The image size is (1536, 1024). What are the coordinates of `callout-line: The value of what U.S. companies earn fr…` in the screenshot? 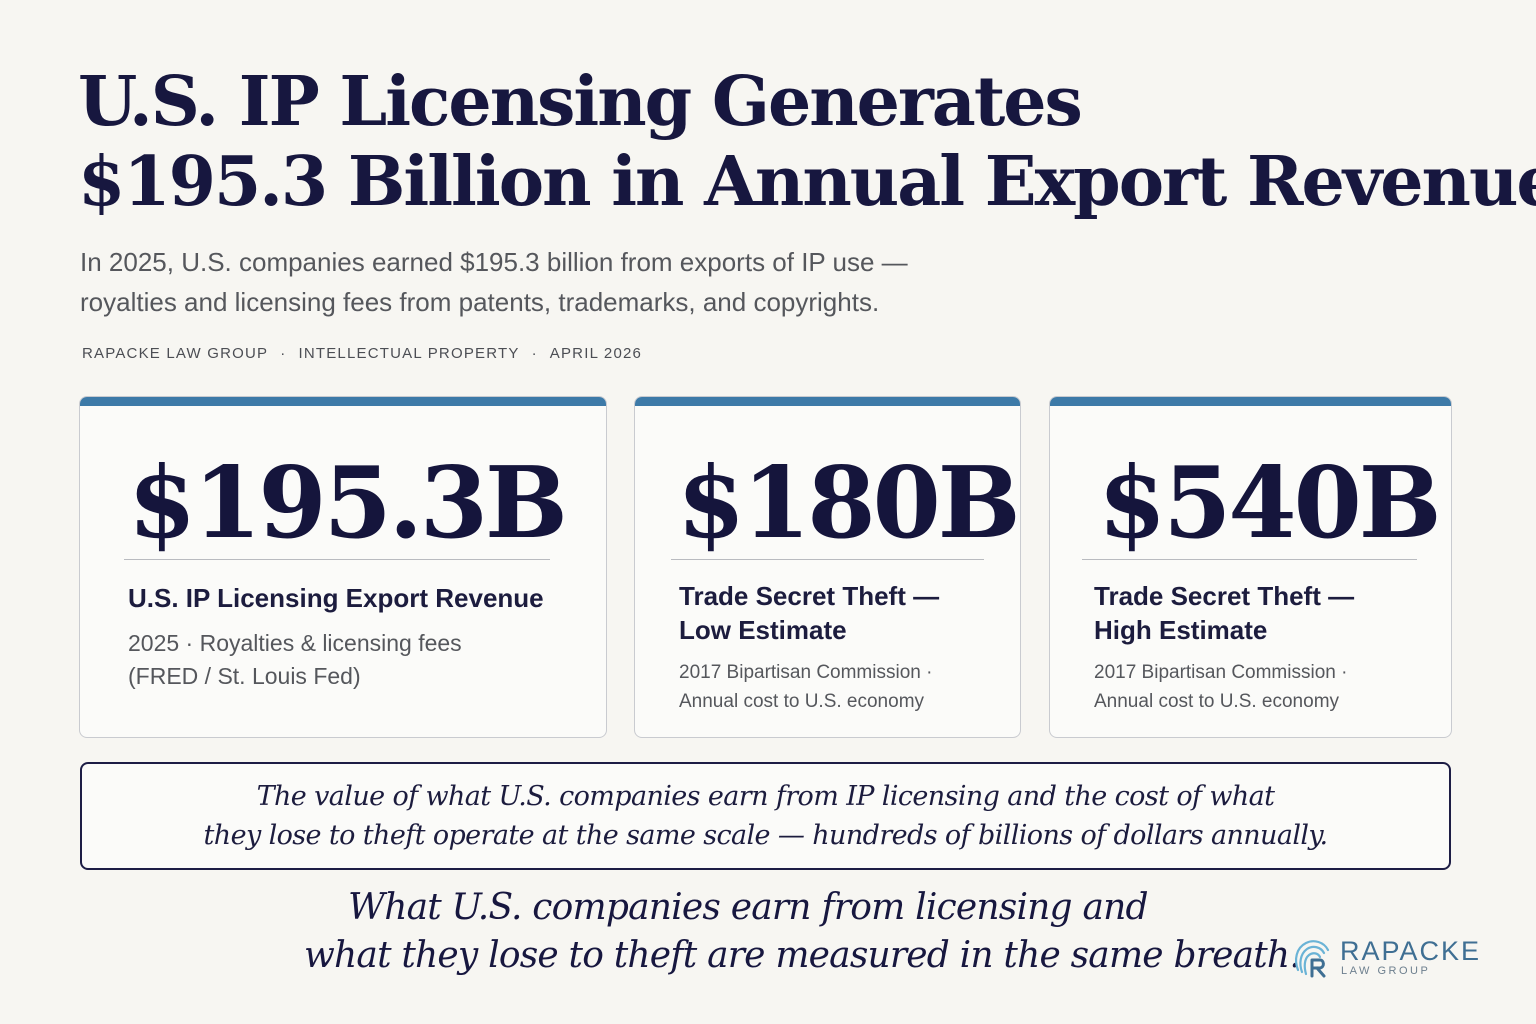 It's located at (765, 796).